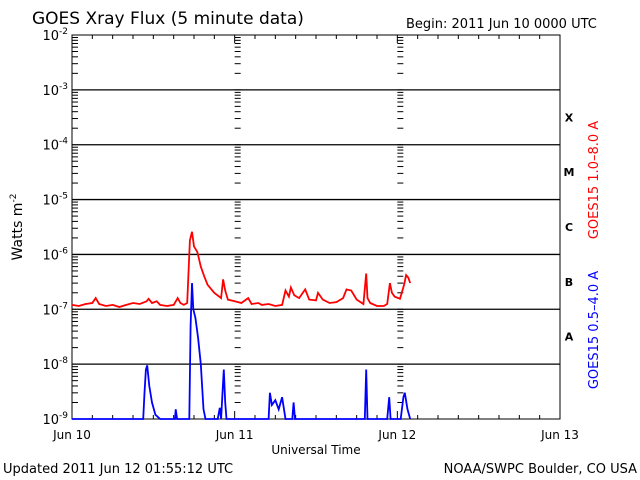 This screenshot has width=640, height=480. What do you see at coordinates (18, 232) in the screenshot?
I see `y-axis-label-base: Watts m` at bounding box center [18, 232].